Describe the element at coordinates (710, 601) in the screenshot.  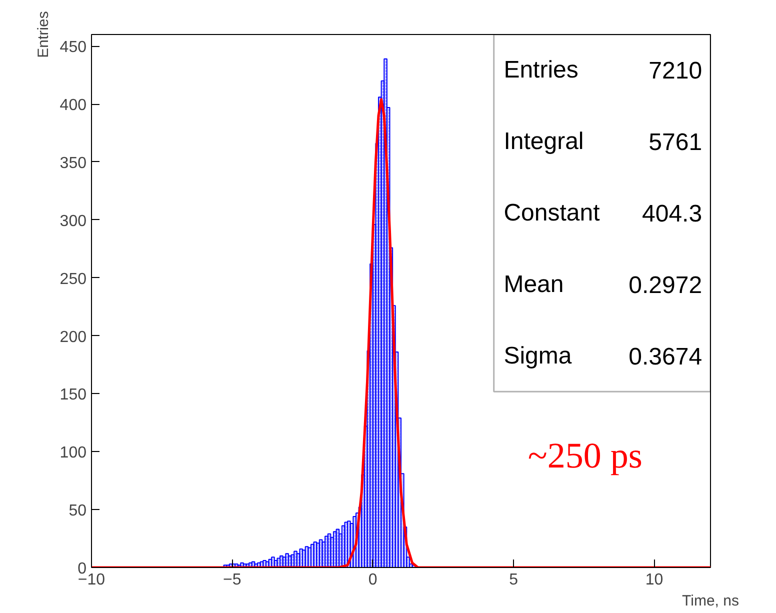
I see `x-axis-title: Time, ns` at that location.